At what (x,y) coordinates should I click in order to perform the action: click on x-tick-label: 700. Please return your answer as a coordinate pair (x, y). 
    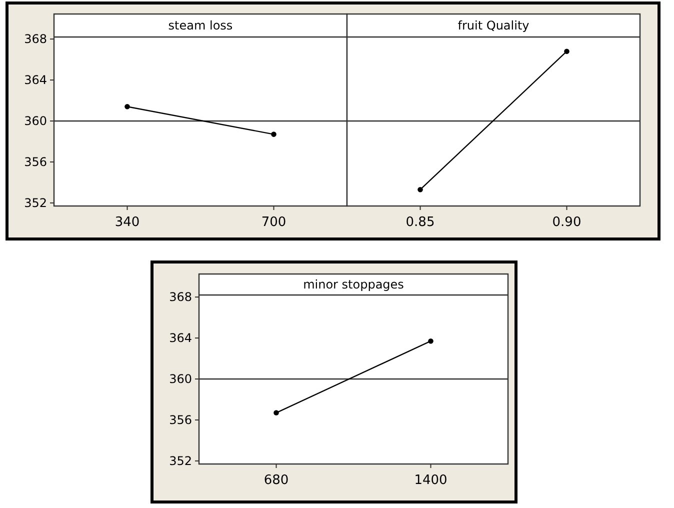
    Looking at the image, I should click on (273, 222).